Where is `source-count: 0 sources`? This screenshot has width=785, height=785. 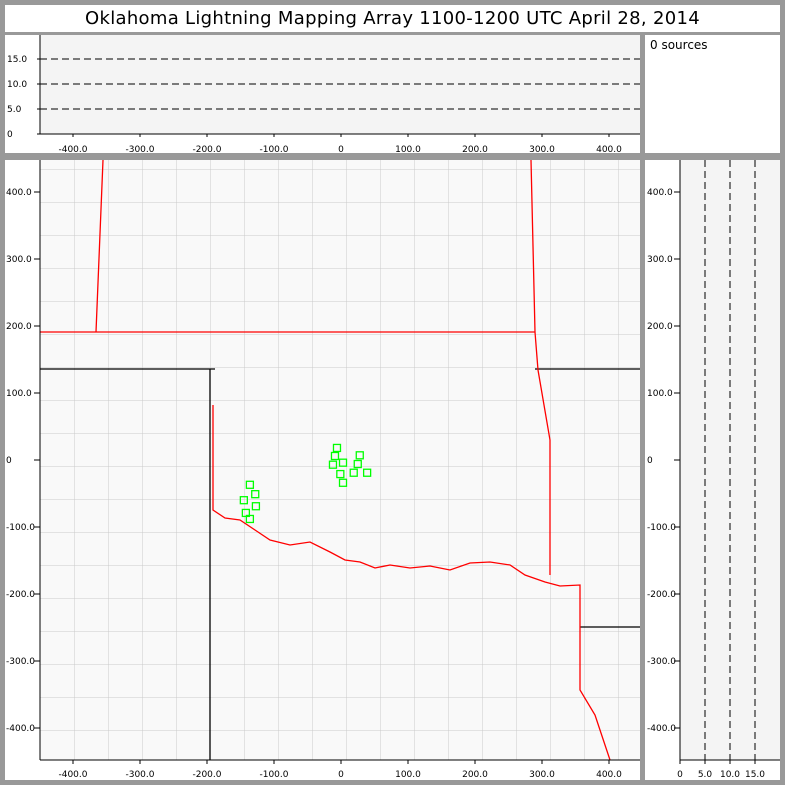
source-count: 0 sources is located at coordinates (679, 45).